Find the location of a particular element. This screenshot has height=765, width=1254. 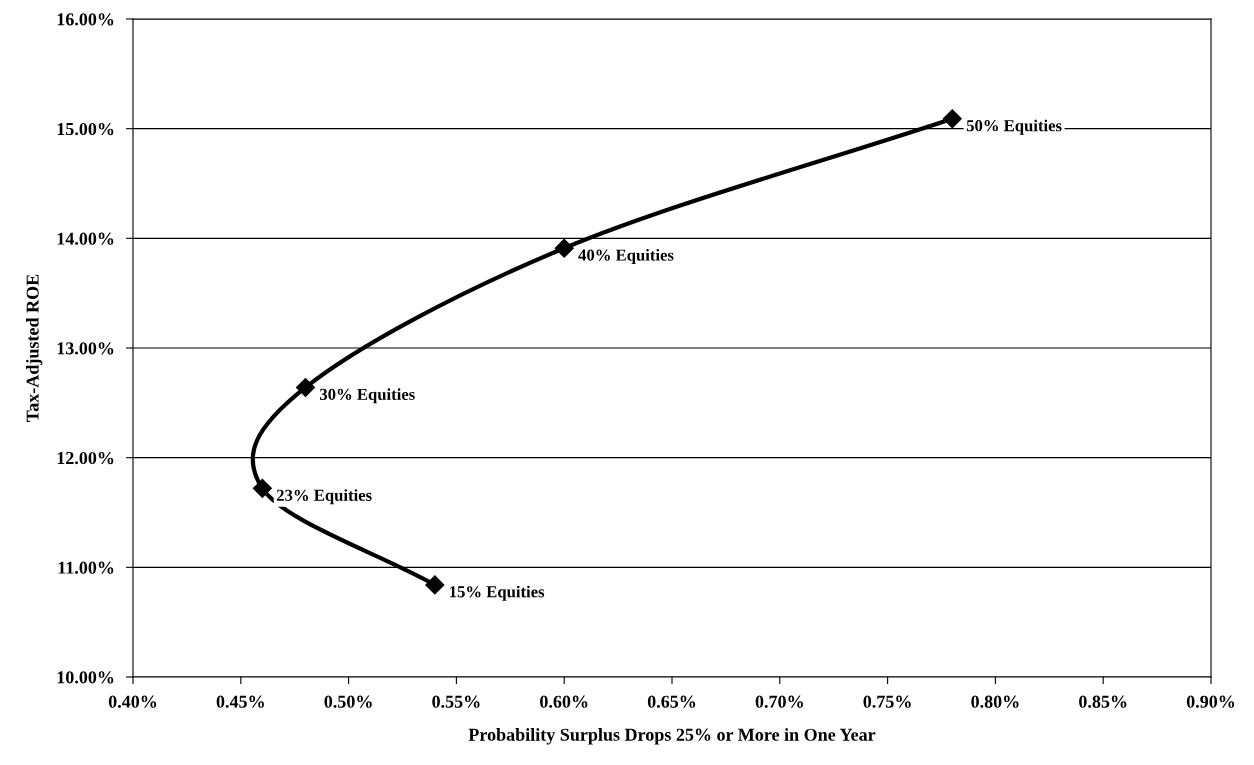

x-tick-label: 0.85% is located at coordinates (1103, 701).